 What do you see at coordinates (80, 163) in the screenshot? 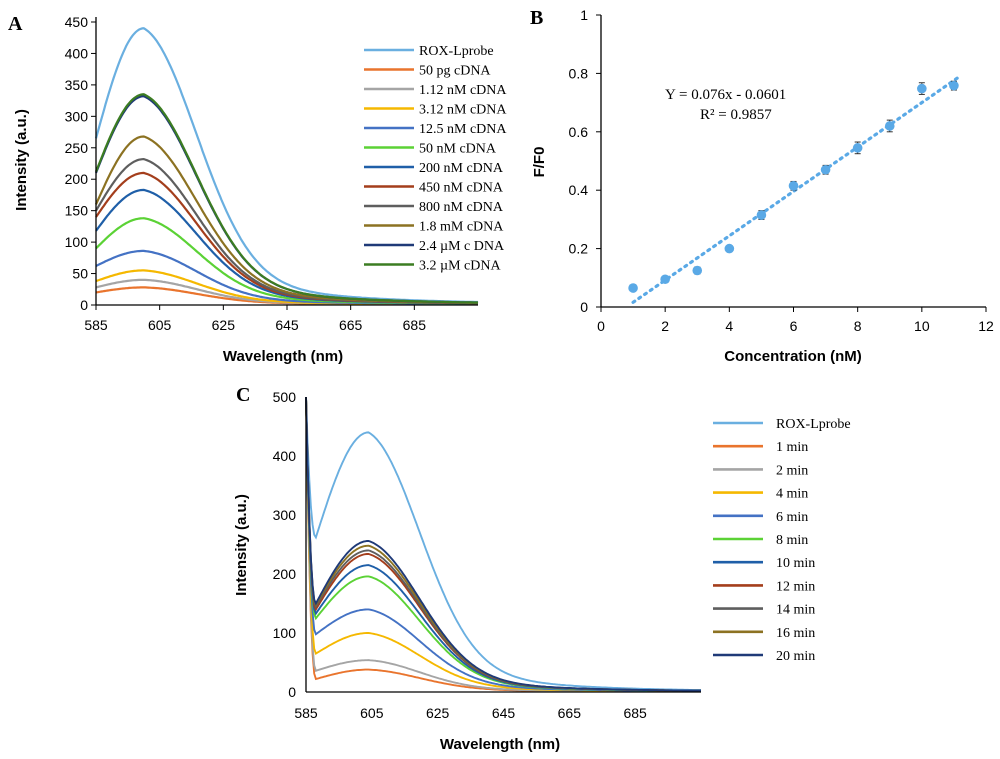
I see `panel-a-y-ticks: 0 50 100 150 200 250 300 350 400 450` at bounding box center [80, 163].